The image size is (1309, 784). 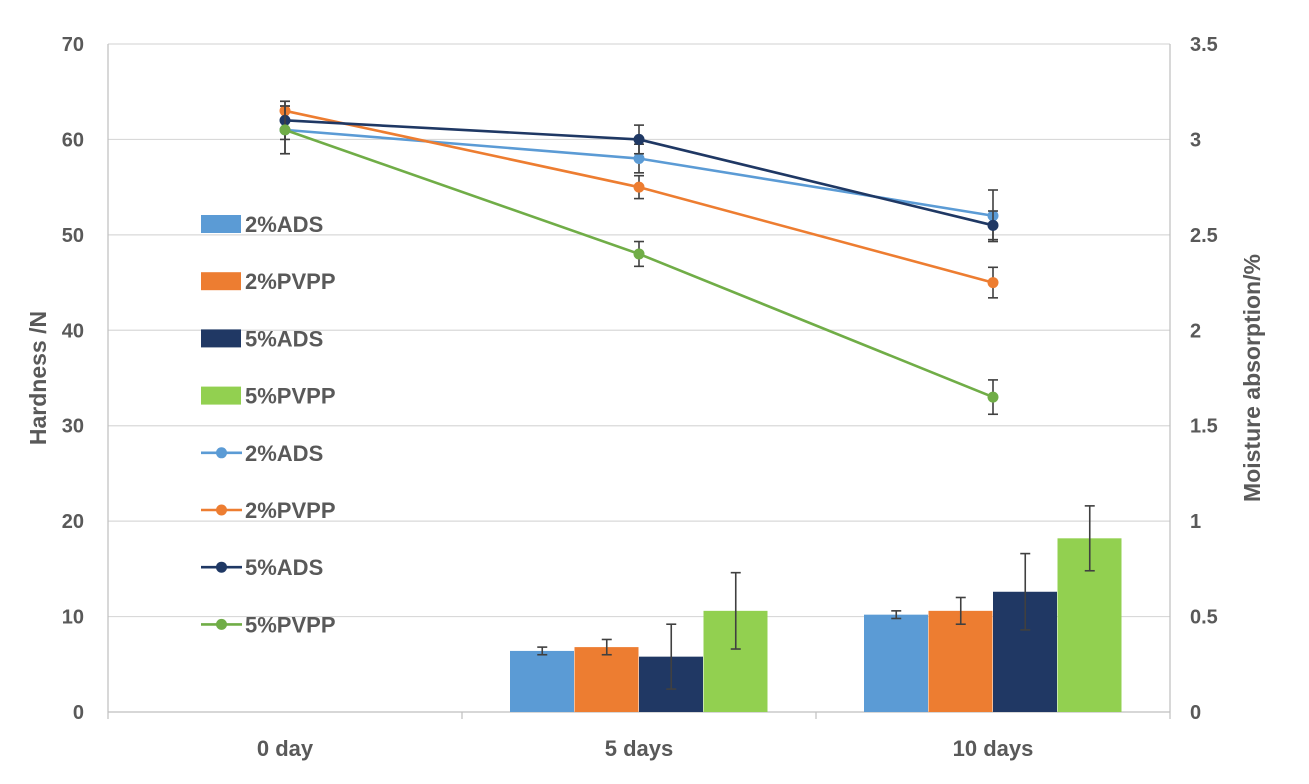 What do you see at coordinates (73, 45) in the screenshot?
I see `left-tick-label: 70` at bounding box center [73, 45].